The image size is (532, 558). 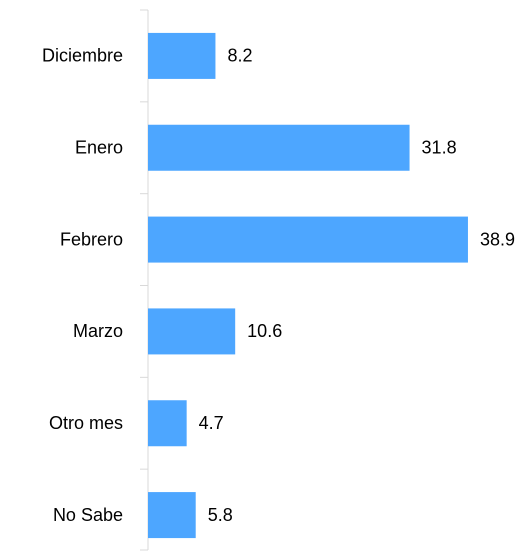 I want to click on value-label: 4.7, so click(x=211, y=423).